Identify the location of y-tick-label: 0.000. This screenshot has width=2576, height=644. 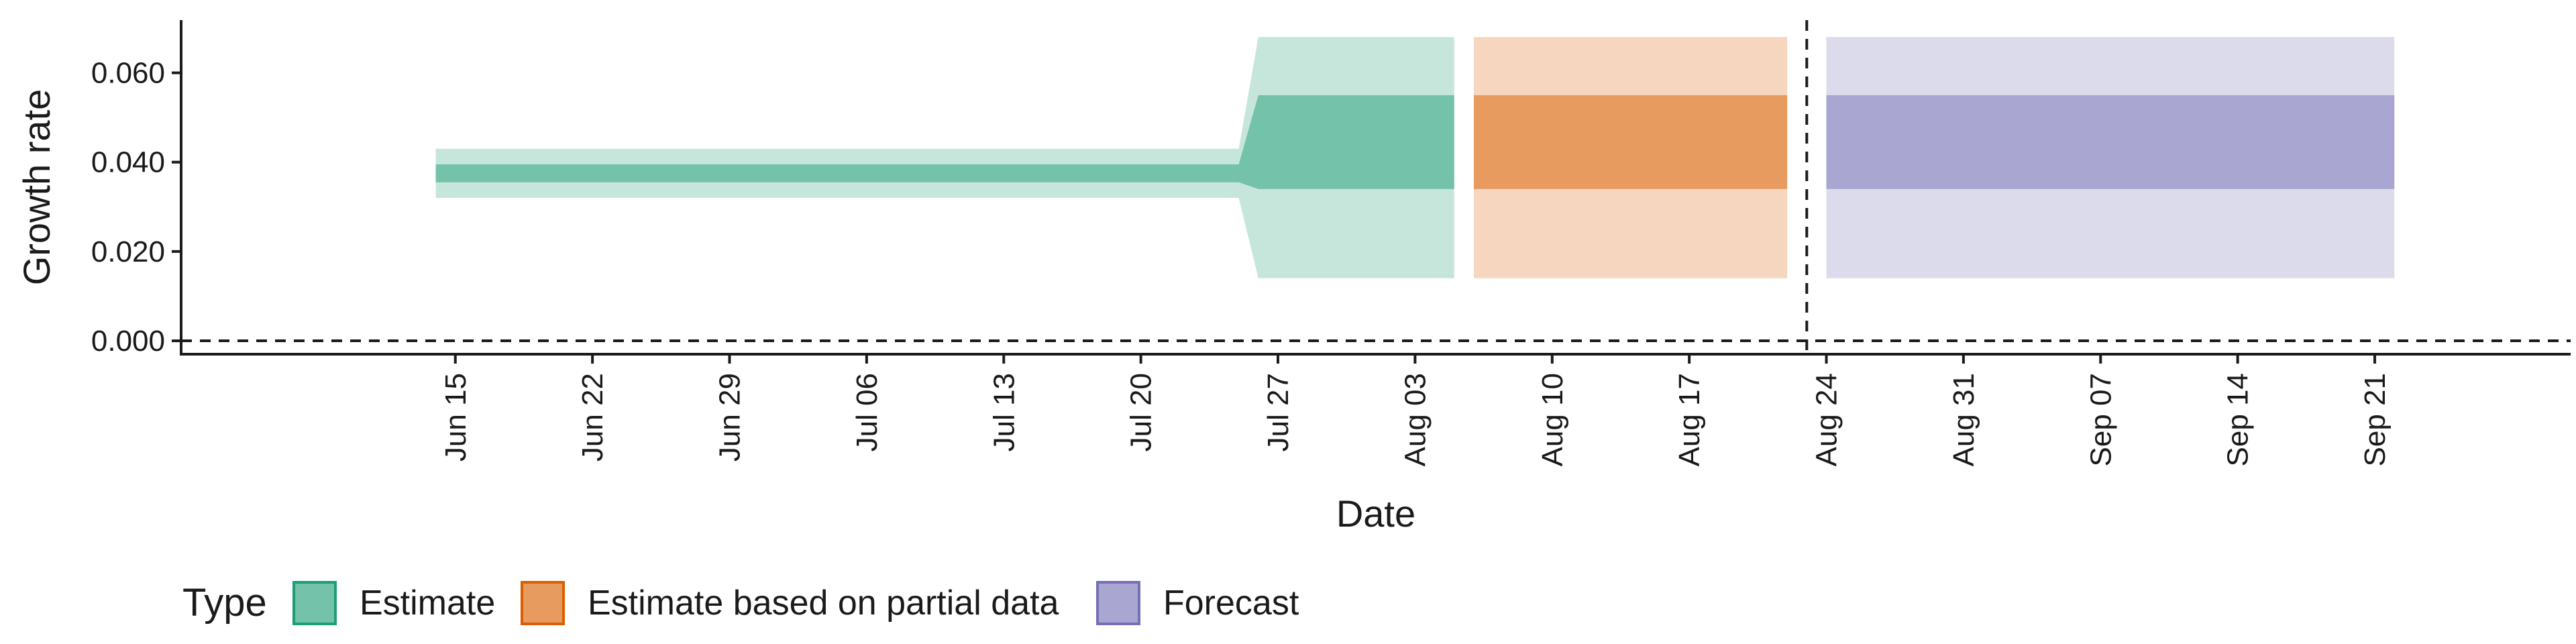
(128, 341).